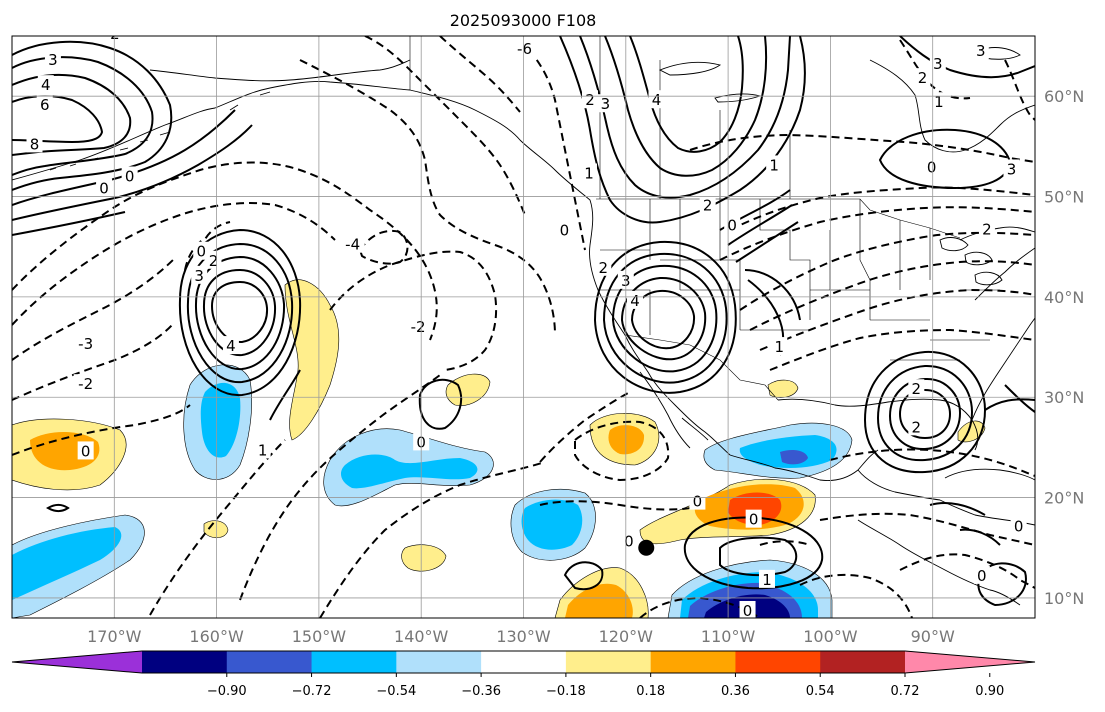 This screenshot has height=712, width=1105. What do you see at coordinates (1064, 498) in the screenshot?
I see `lat-tick-label: 20°N` at bounding box center [1064, 498].